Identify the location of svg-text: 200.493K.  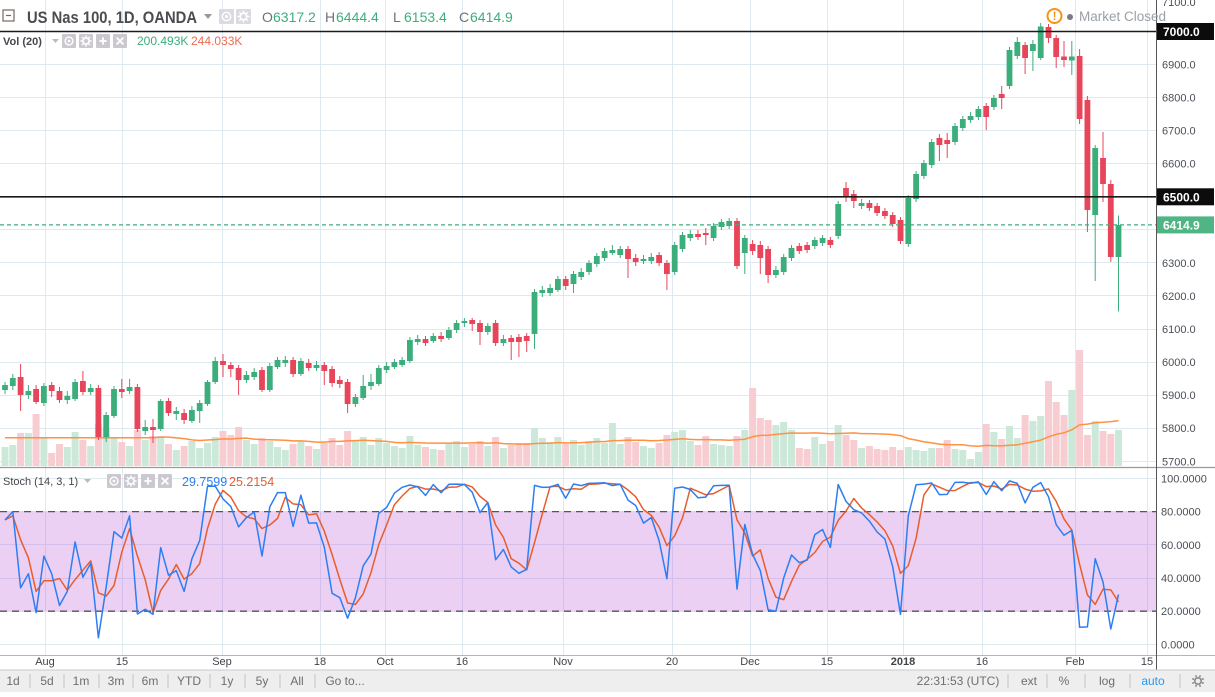
(162, 41).